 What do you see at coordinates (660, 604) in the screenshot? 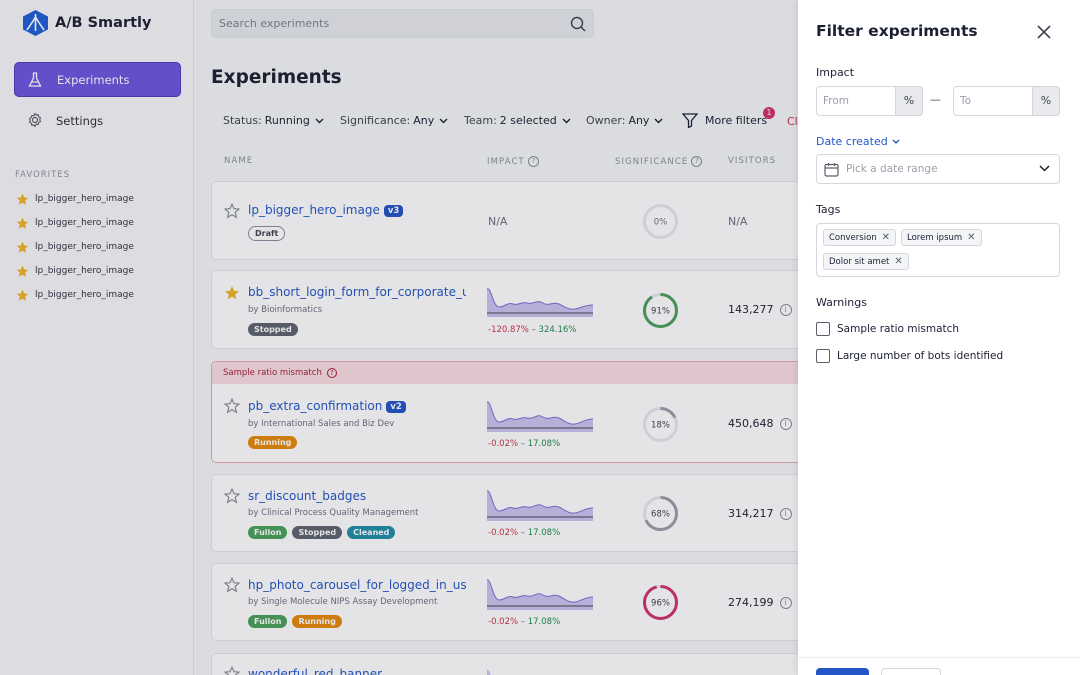
I see `significance-value: 96%` at bounding box center [660, 604].